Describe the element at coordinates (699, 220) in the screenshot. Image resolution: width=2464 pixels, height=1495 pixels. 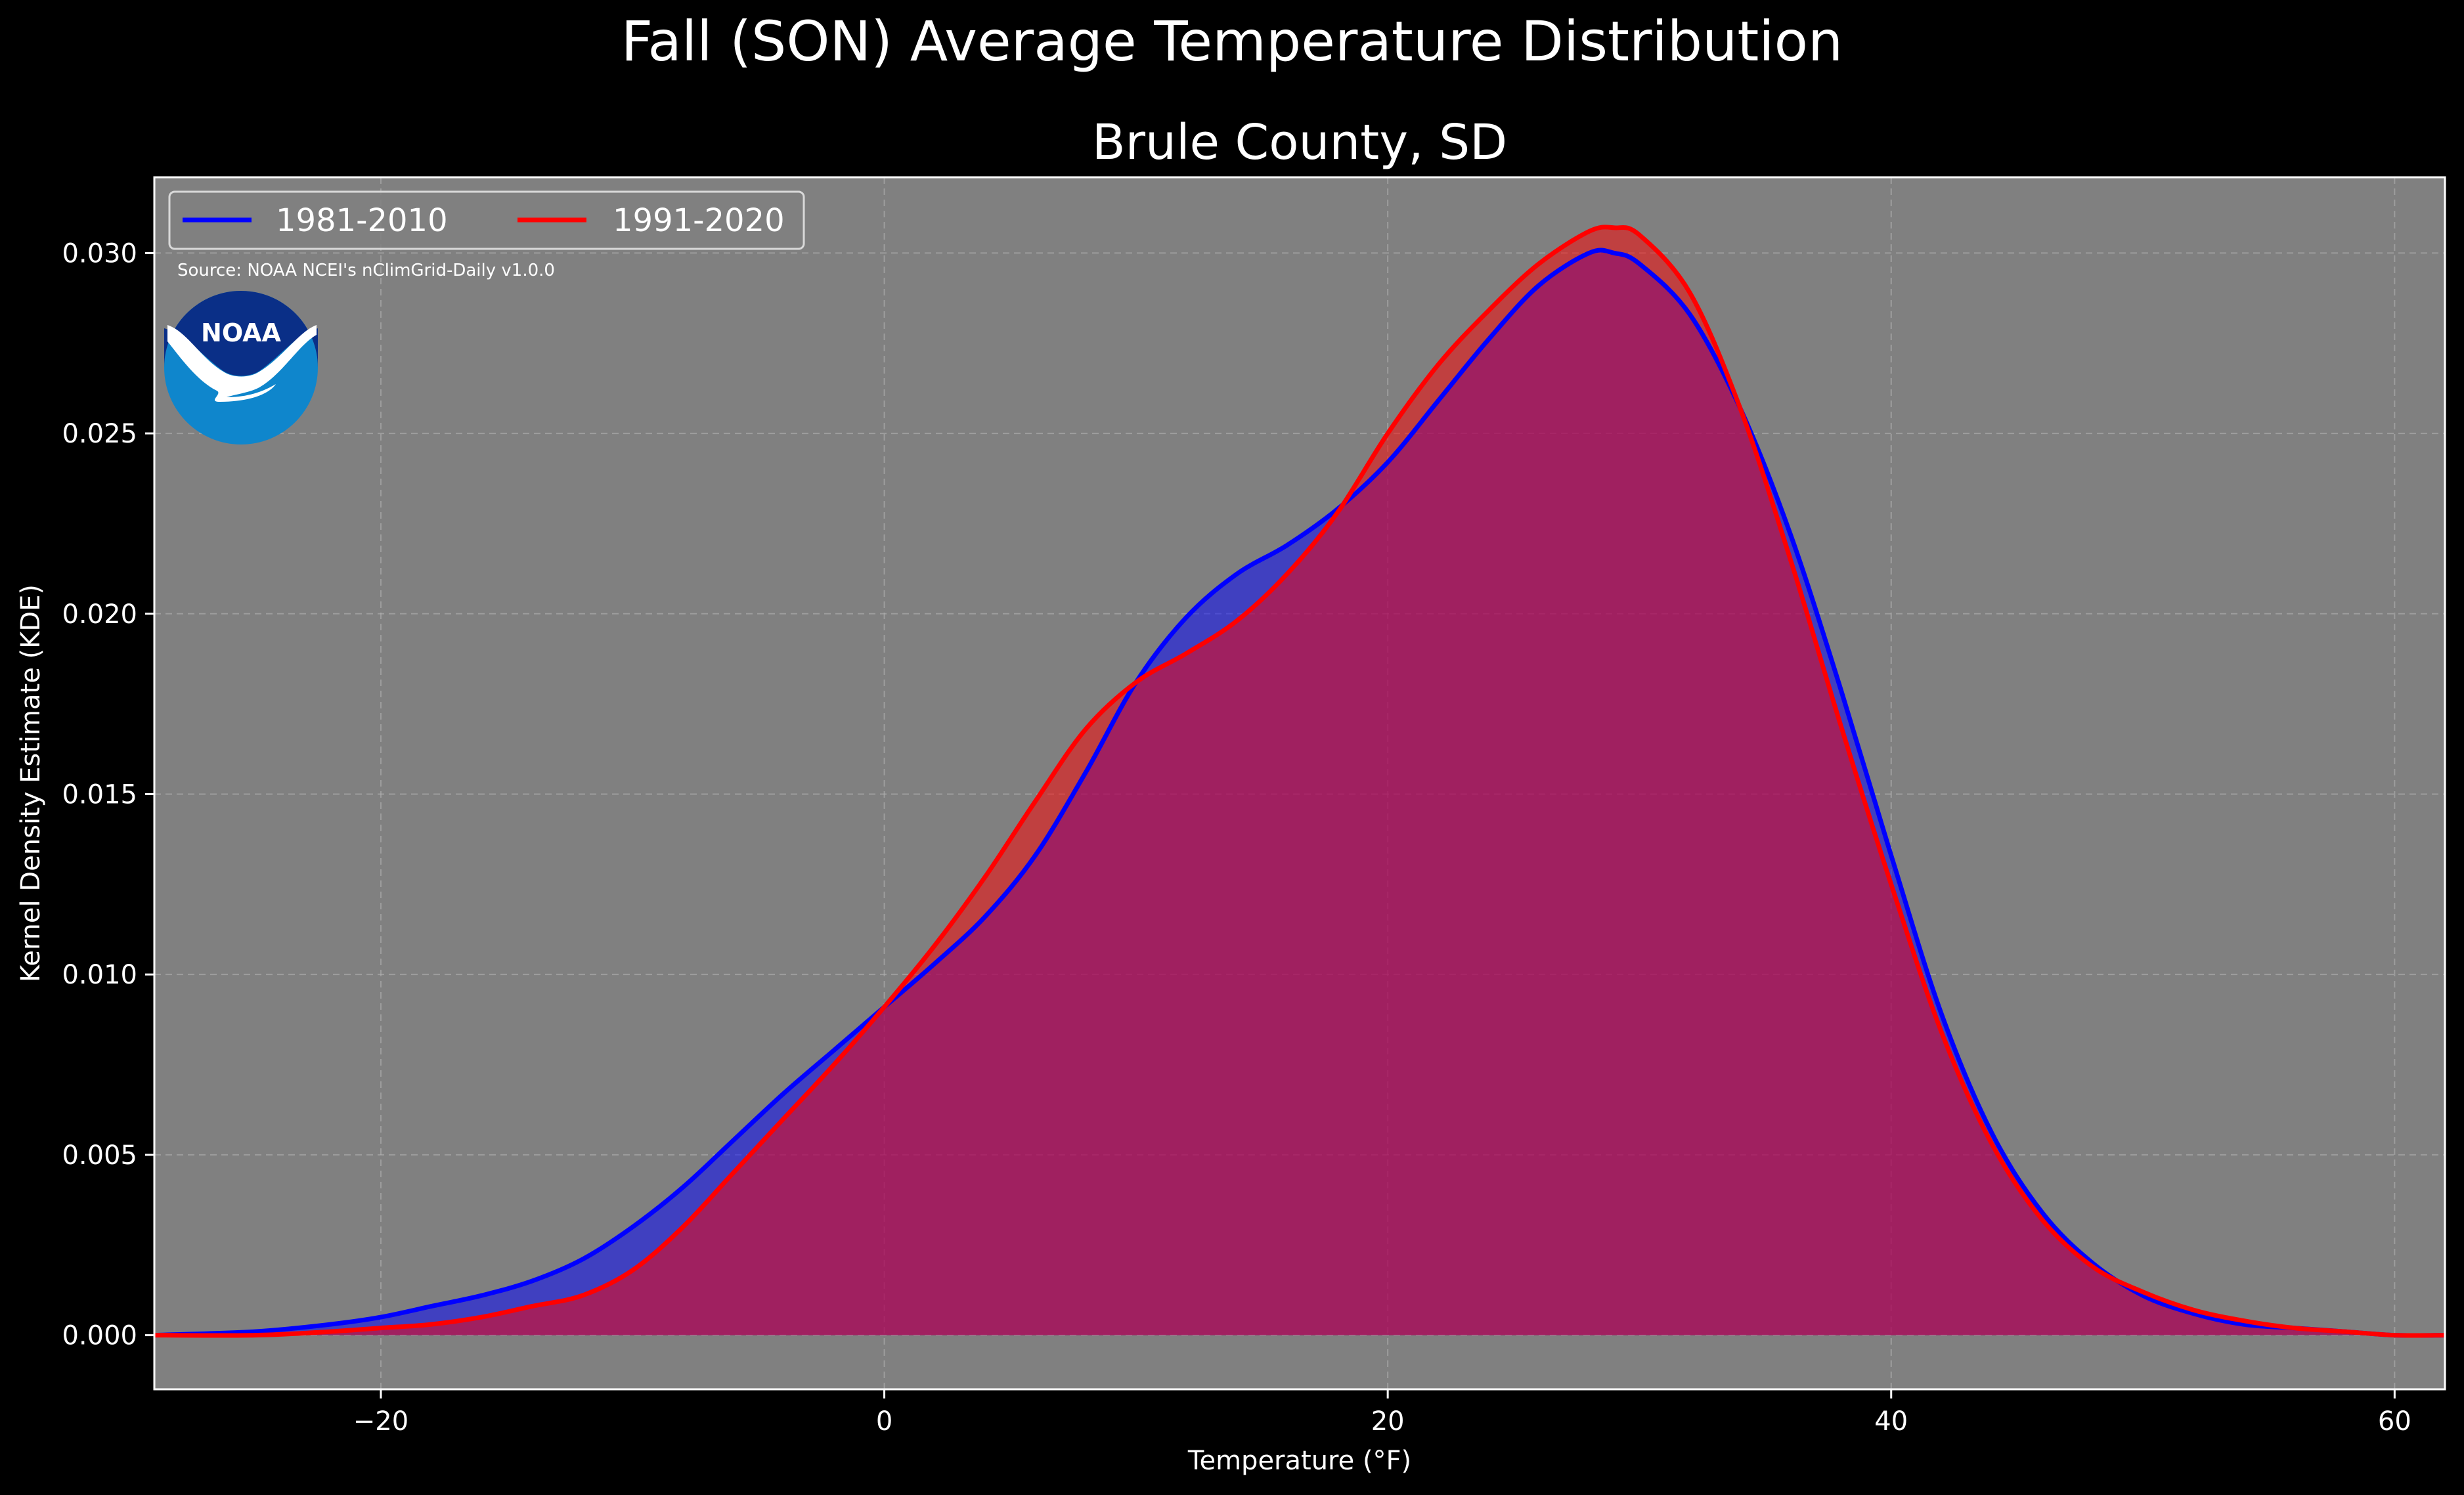
I see `legend-label-1991-2020: 1991-2020` at that location.